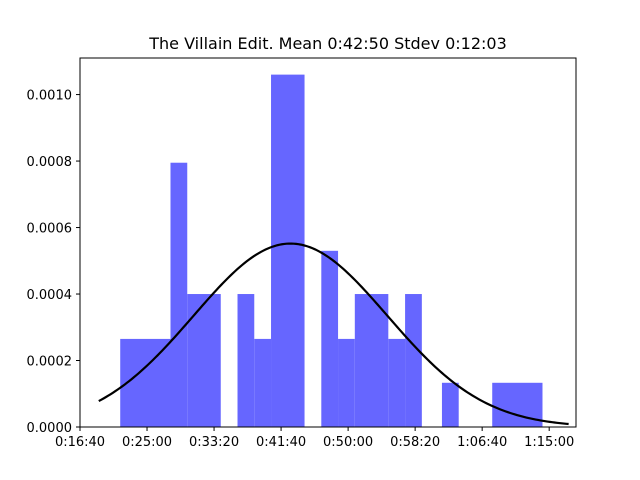  I want to click on x-tick-label: 0:33:20, so click(214, 442).